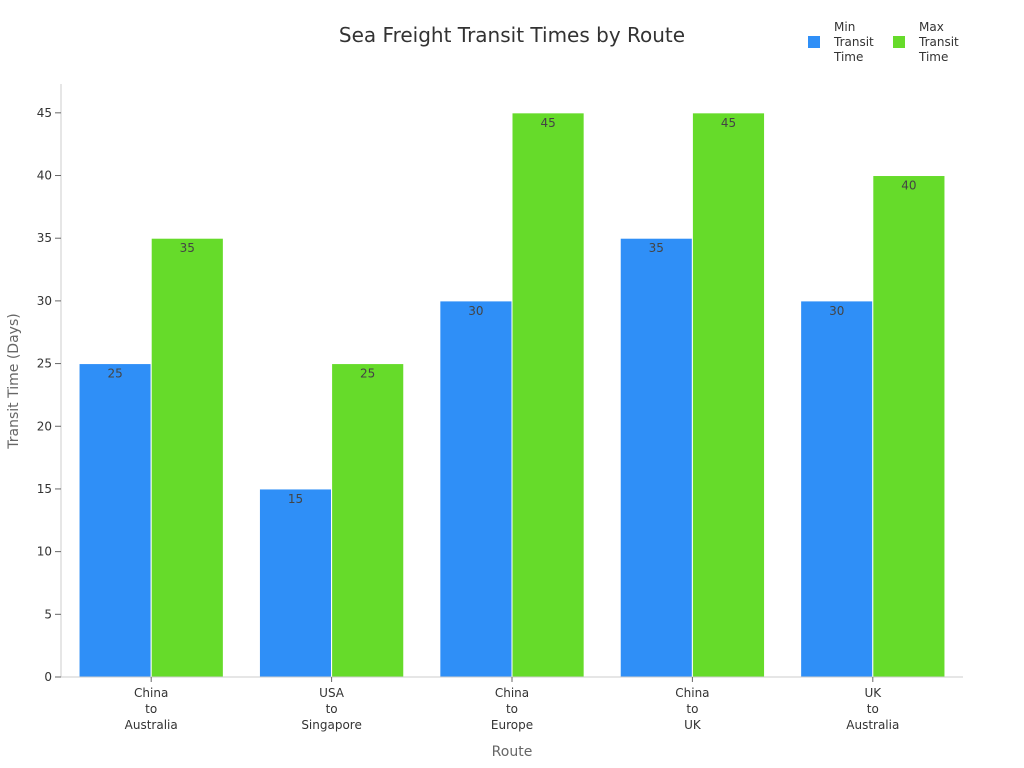 The height and width of the screenshot is (768, 1024). I want to click on x-tick-label: Europe, so click(512, 725).